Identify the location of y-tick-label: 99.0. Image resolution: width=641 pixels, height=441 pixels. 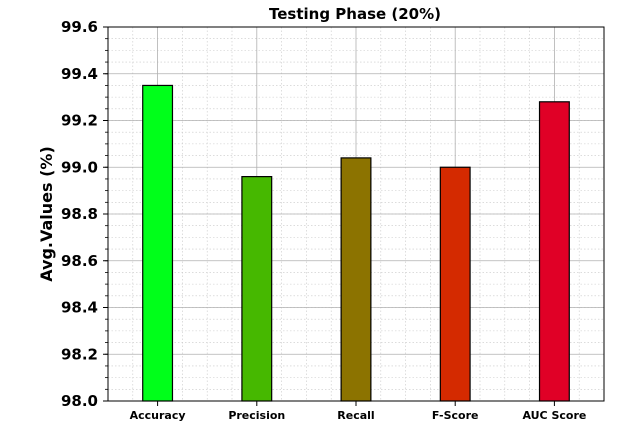
(79, 167).